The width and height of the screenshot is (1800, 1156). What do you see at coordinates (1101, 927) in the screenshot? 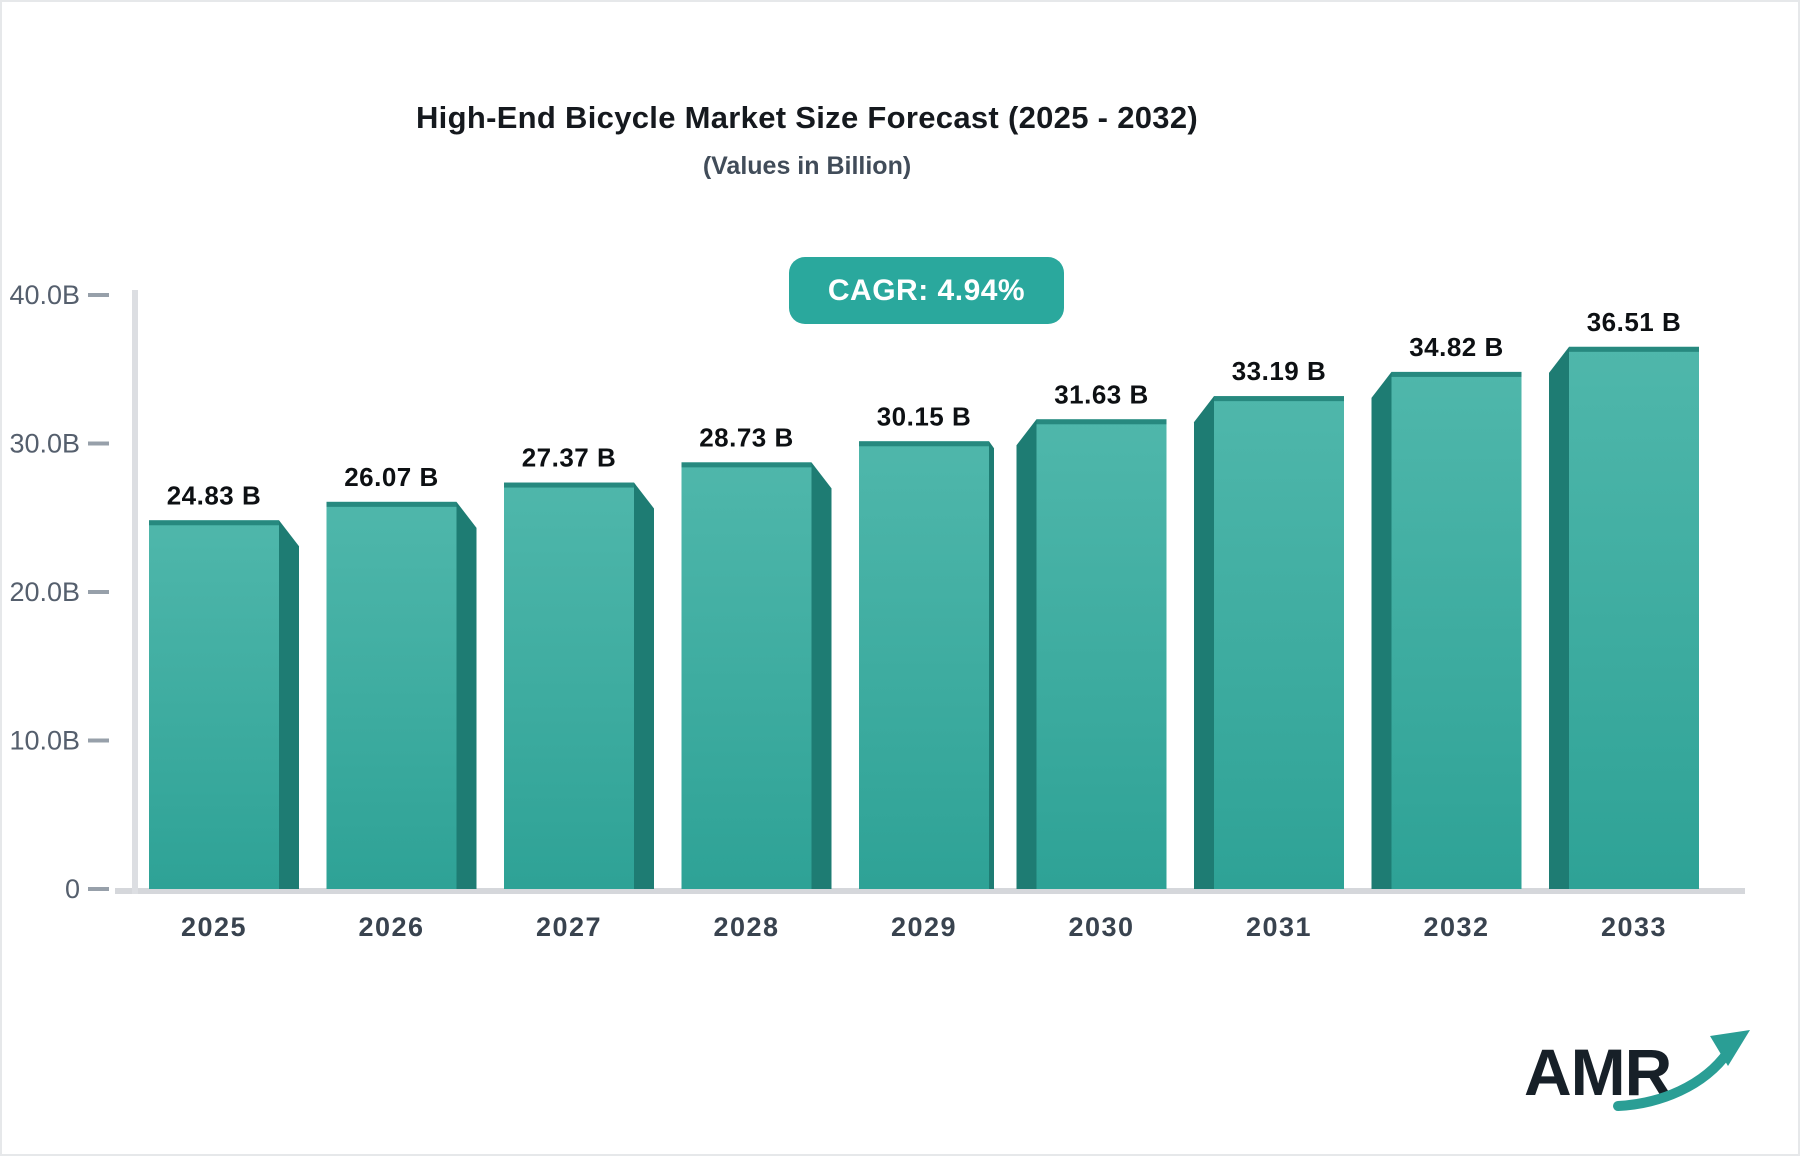
I see `x-tick-label-2030: 2030` at bounding box center [1101, 927].